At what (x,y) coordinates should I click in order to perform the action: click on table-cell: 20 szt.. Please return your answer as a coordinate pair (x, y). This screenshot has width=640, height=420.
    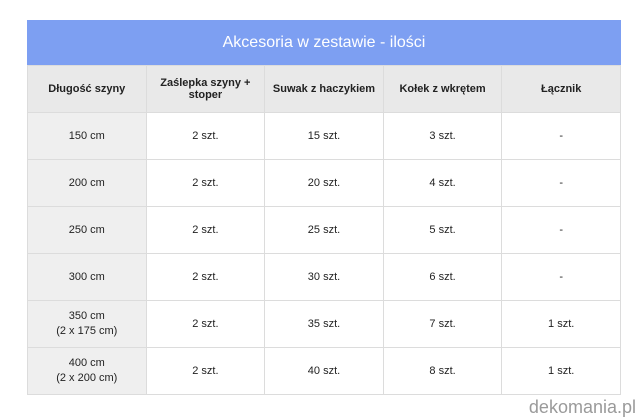
    Looking at the image, I should click on (324, 183).